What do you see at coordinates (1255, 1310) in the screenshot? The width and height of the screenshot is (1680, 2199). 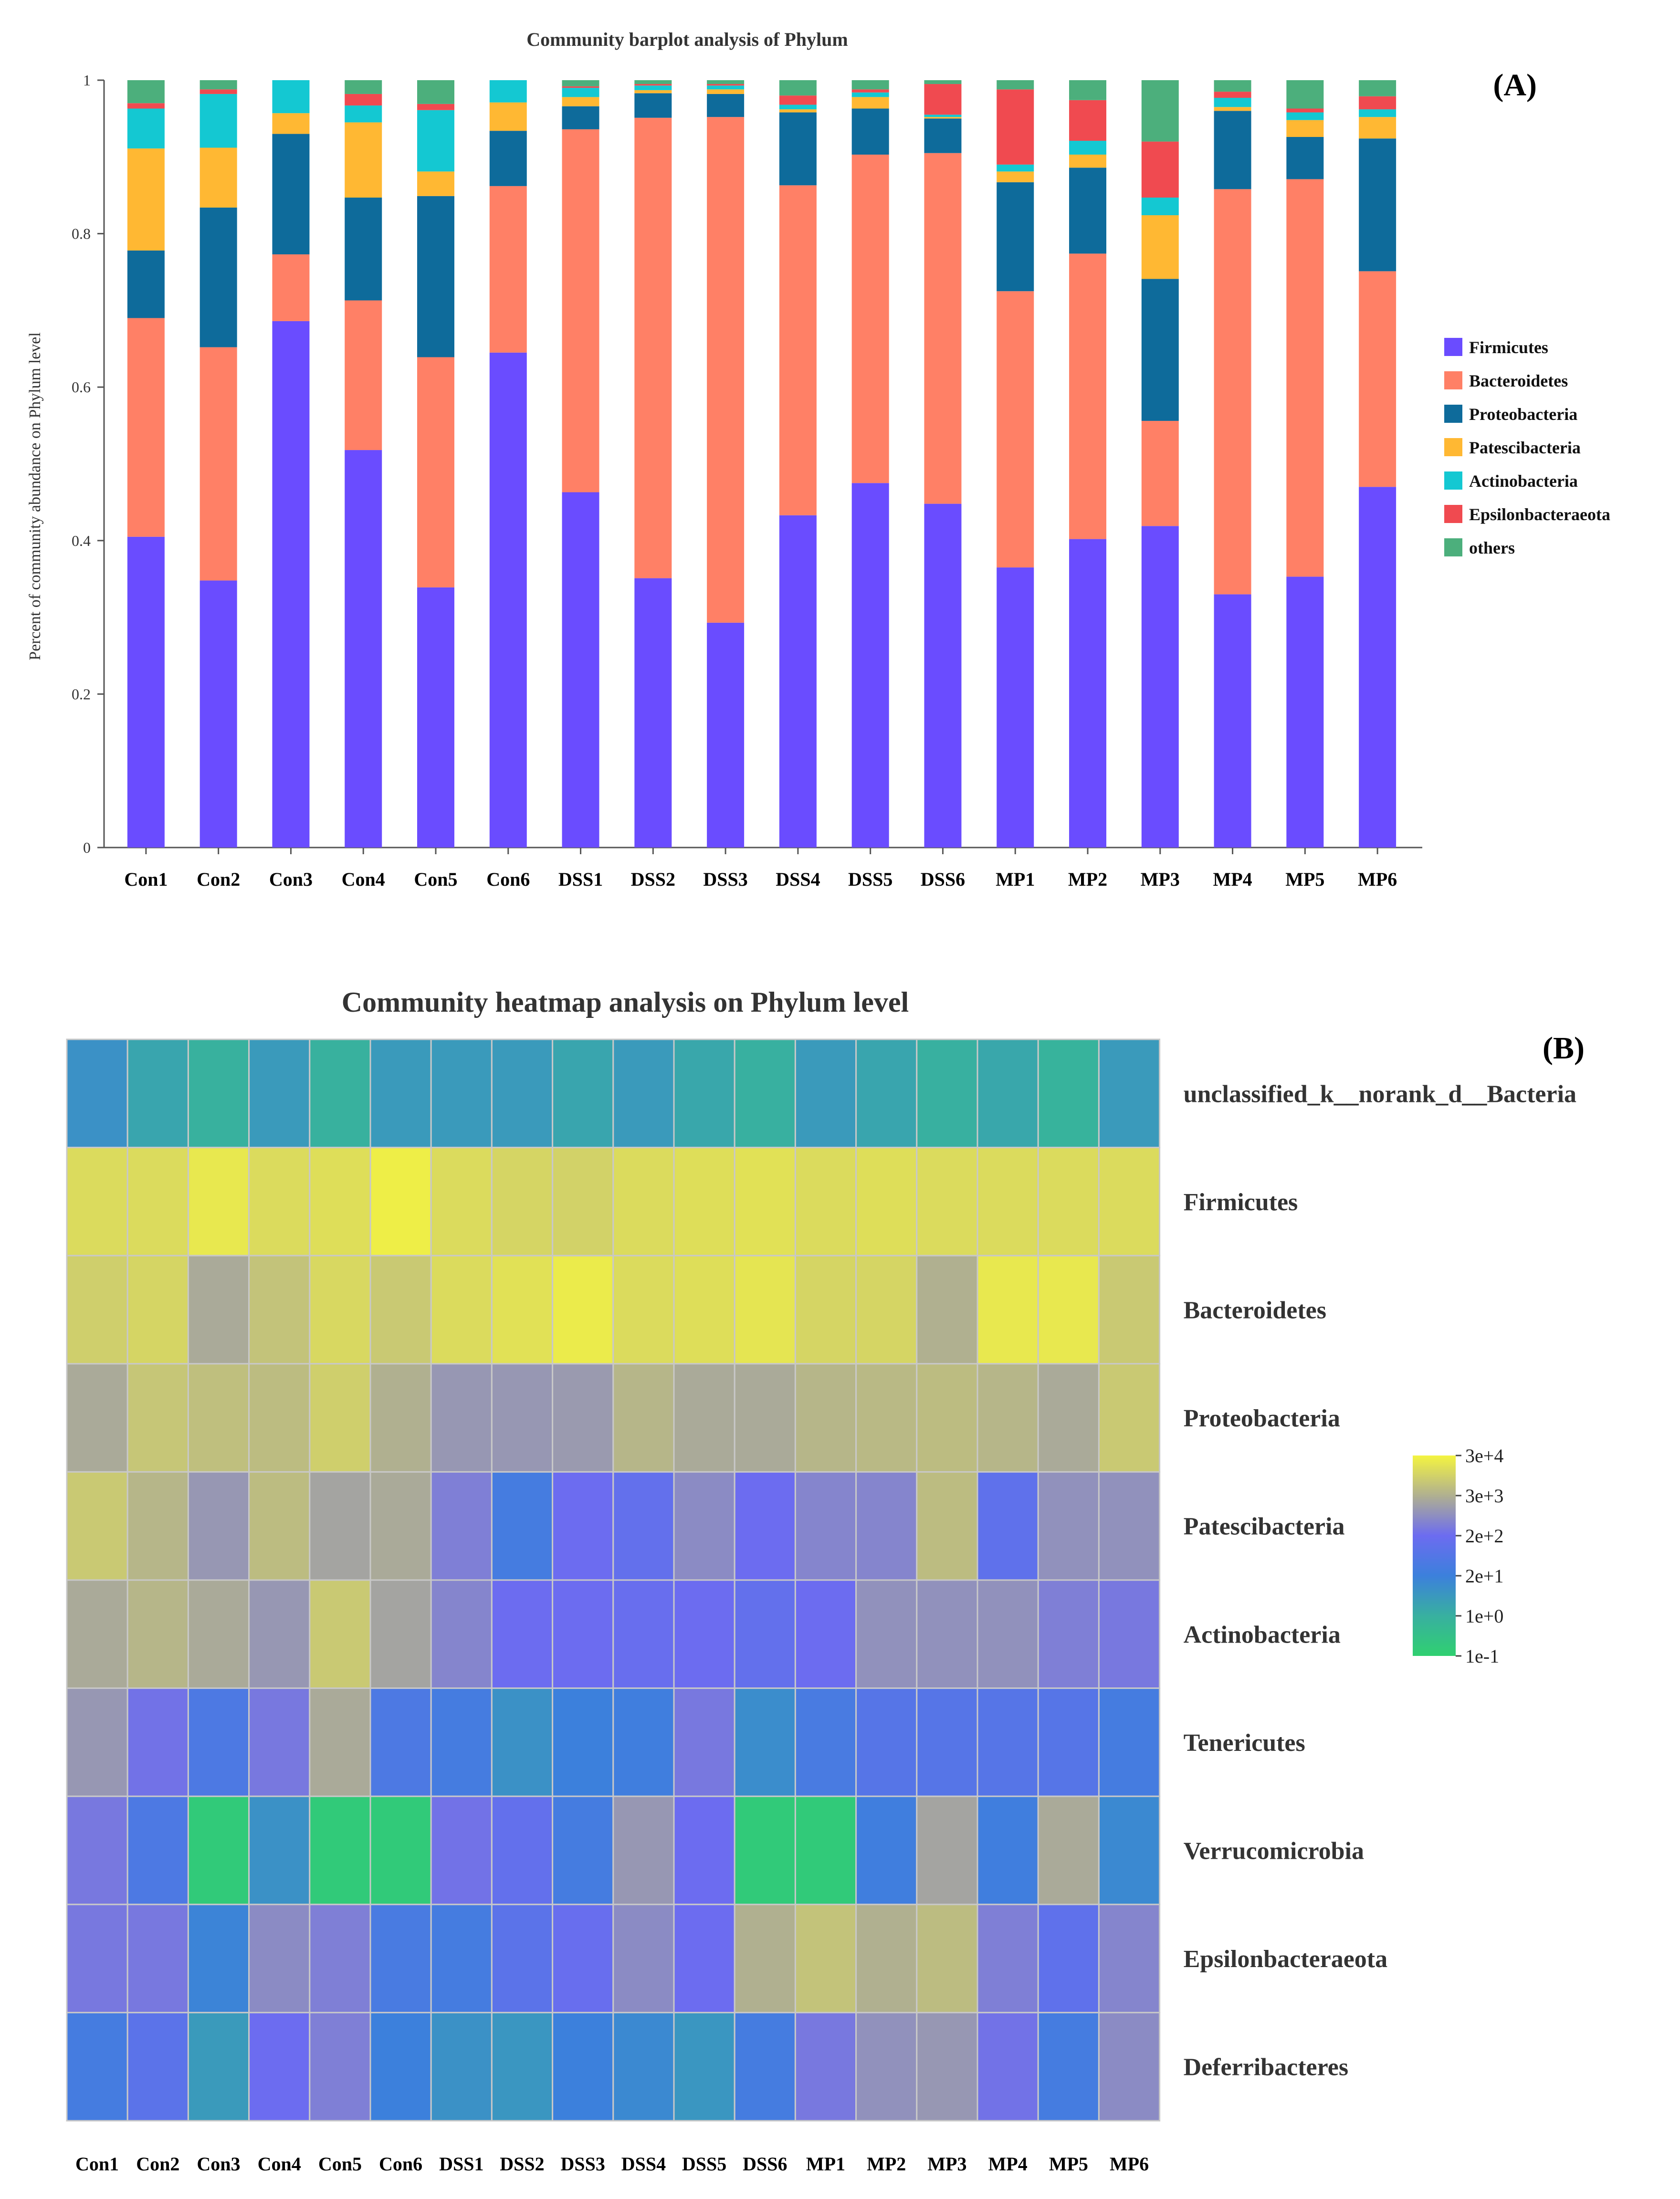 I see `heatmap-row-label: Bacteroidetes` at bounding box center [1255, 1310].